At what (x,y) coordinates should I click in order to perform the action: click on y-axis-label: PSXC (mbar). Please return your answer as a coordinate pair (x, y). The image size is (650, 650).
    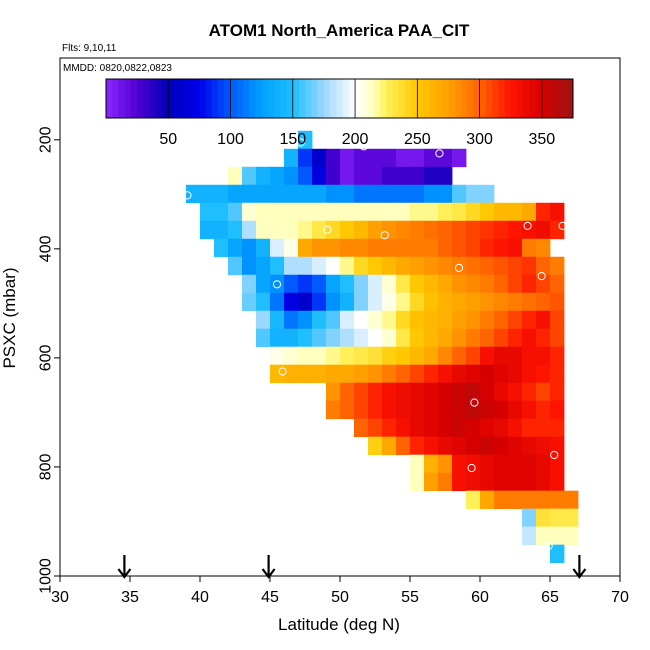
    Looking at the image, I should click on (9, 317).